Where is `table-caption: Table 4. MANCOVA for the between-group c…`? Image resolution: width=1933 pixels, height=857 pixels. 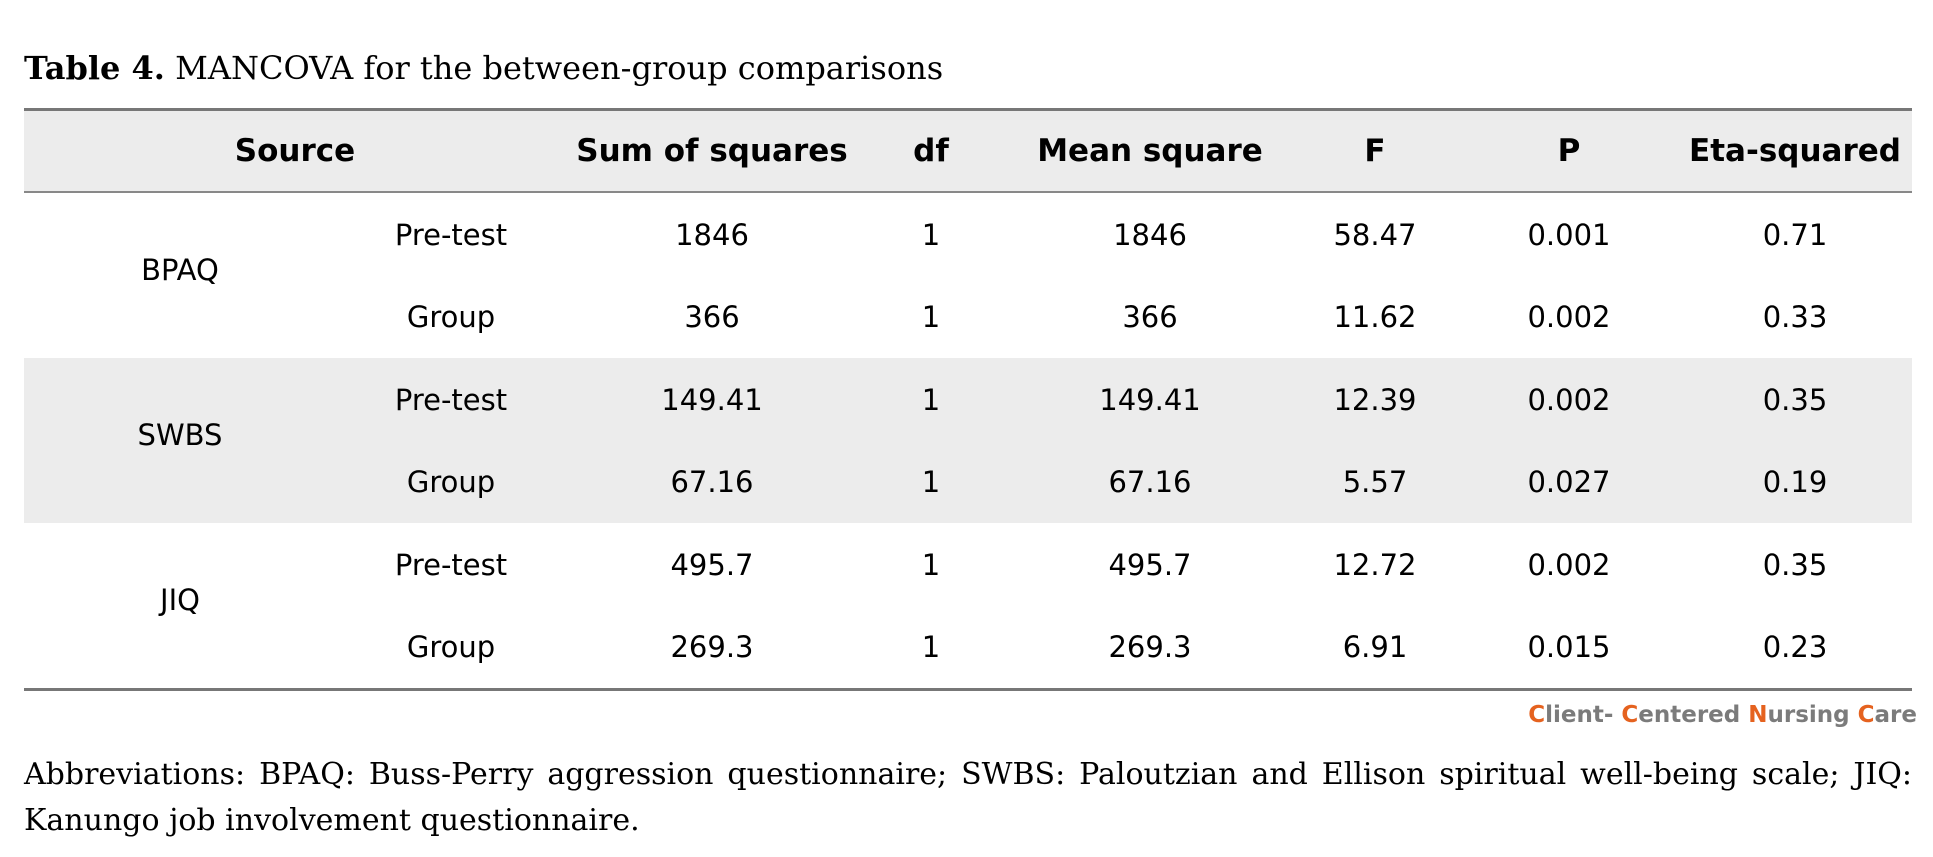 table-caption: Table 4. MANCOVA for the between-group c… is located at coordinates (483, 68).